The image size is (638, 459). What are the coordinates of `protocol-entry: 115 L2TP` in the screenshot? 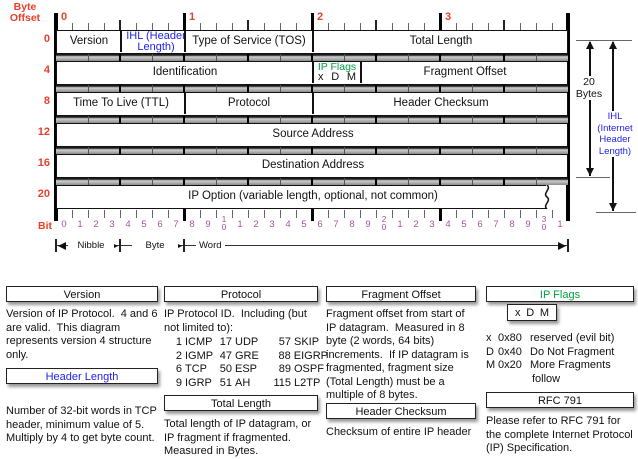 It's located at (299, 384).